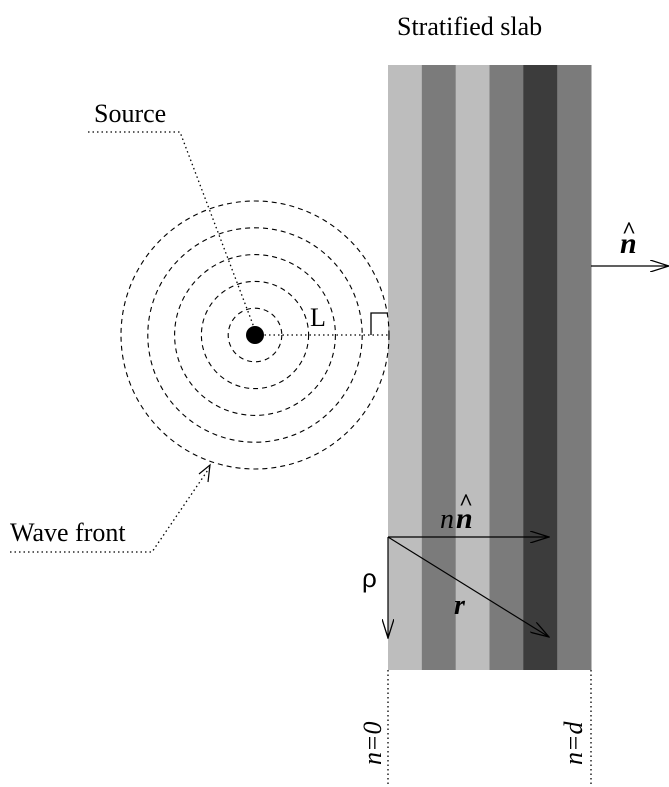 Image resolution: width=669 pixels, height=787 pixels. What do you see at coordinates (369, 578) in the screenshot?
I see `rho-label: ρ` at bounding box center [369, 578].